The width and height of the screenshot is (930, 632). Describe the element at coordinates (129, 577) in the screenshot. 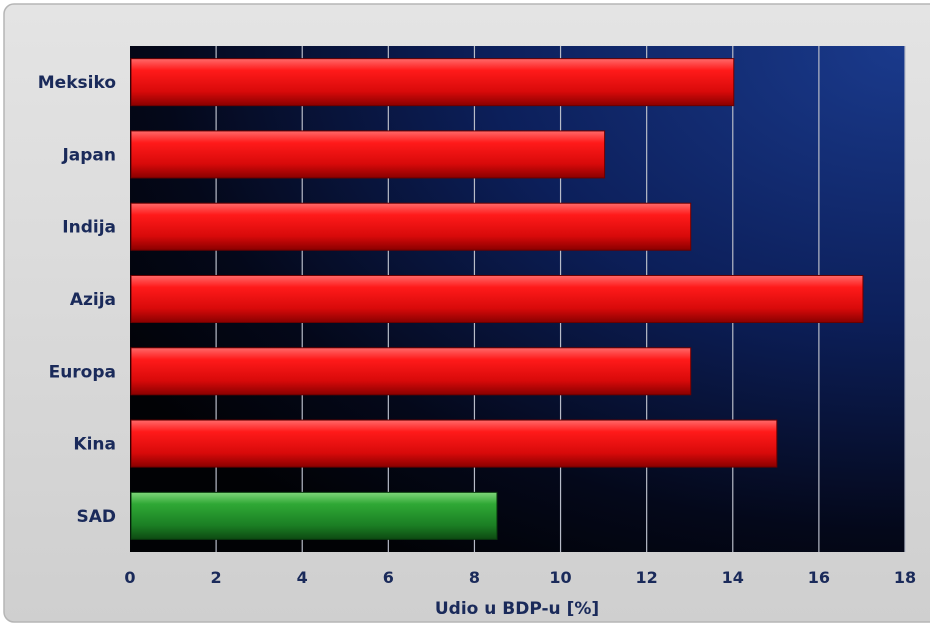

I see `x-tick-label-0: 0` at that location.